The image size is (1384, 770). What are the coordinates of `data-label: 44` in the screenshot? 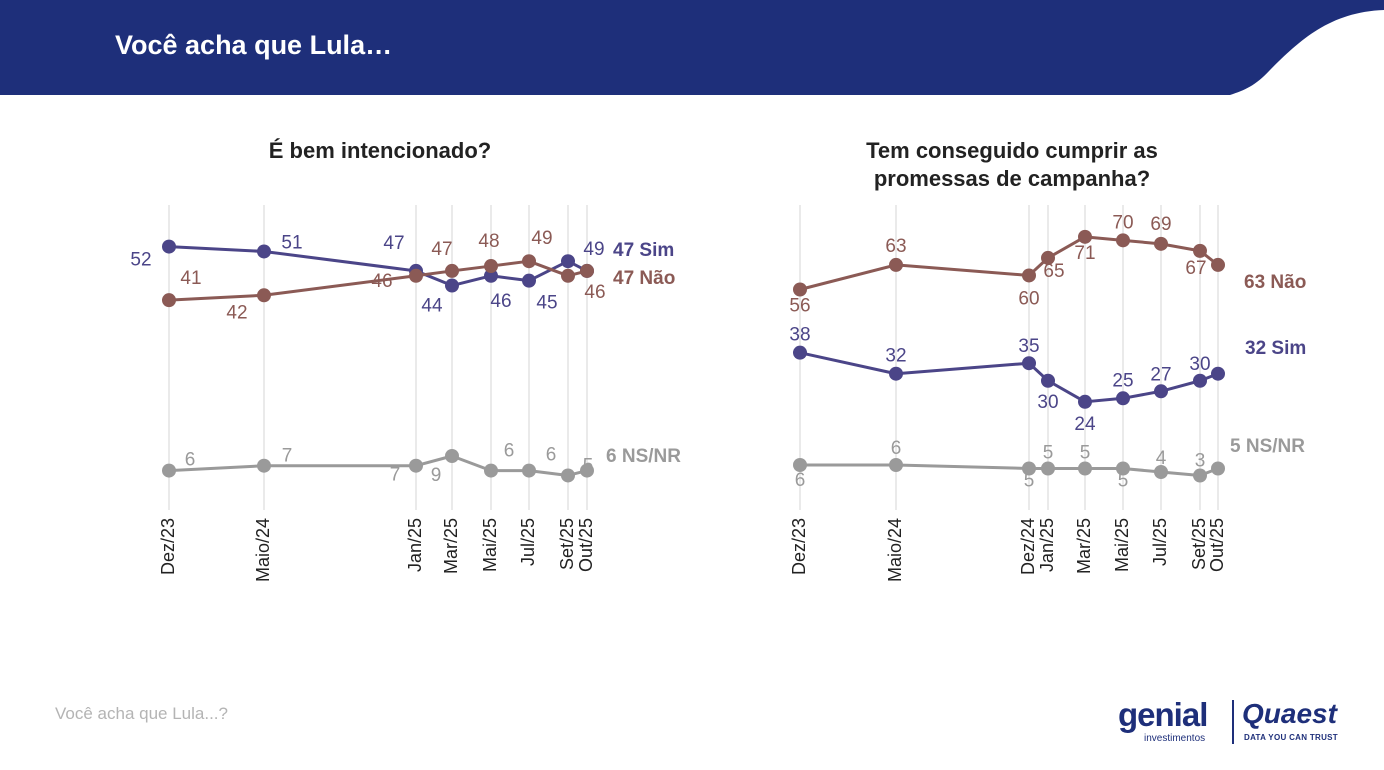 It's located at (432, 306).